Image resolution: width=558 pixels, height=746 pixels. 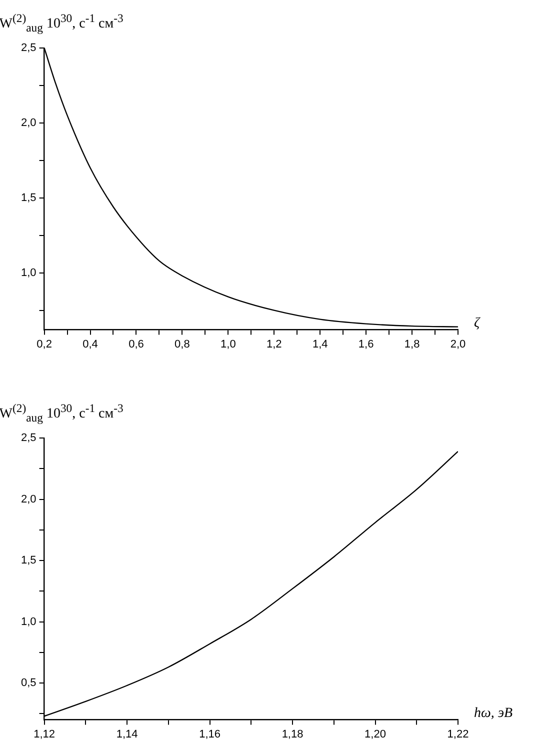 I want to click on x-tick-label: 0,2, so click(x=44, y=344).